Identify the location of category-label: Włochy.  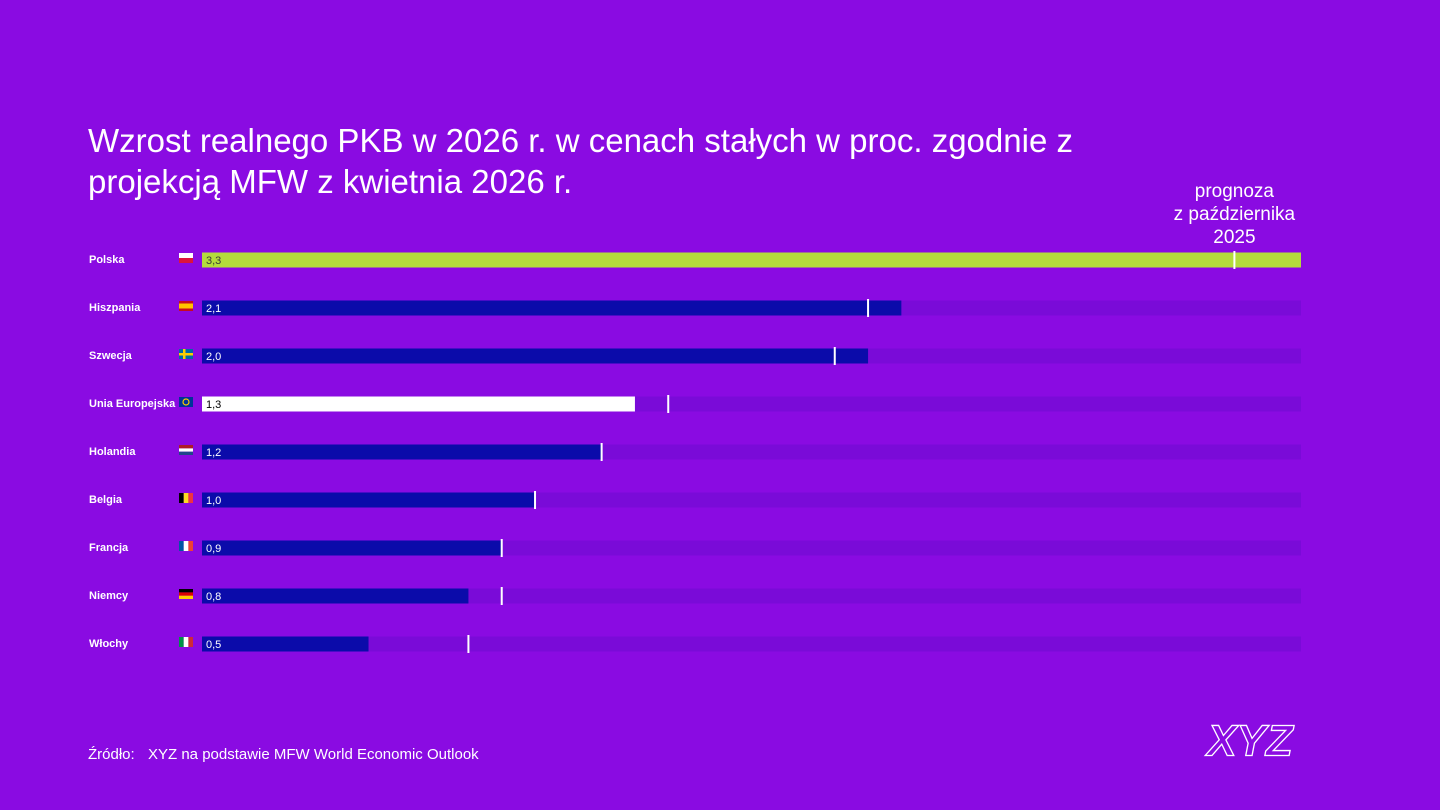
(109, 644).